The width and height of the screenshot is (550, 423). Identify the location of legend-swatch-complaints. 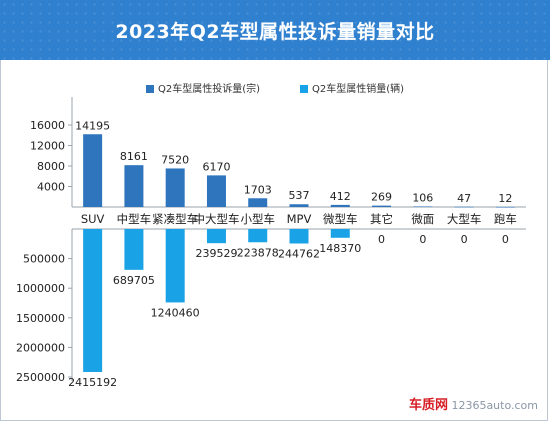
(150, 89).